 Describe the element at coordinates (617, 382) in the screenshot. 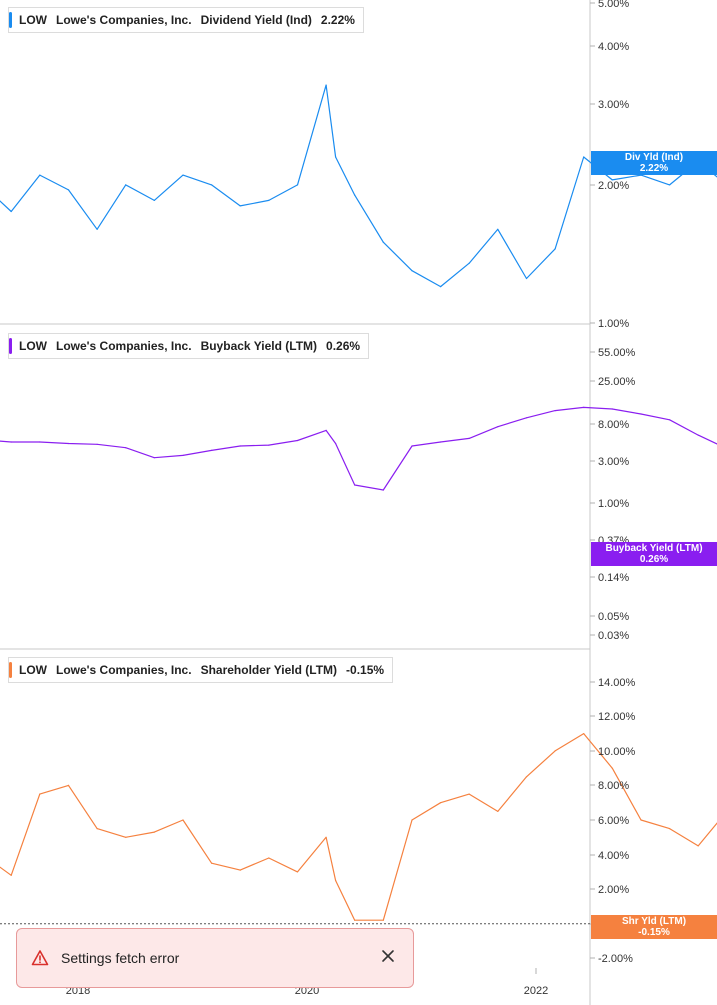

I see `y-tick-label: 25.00%` at that location.